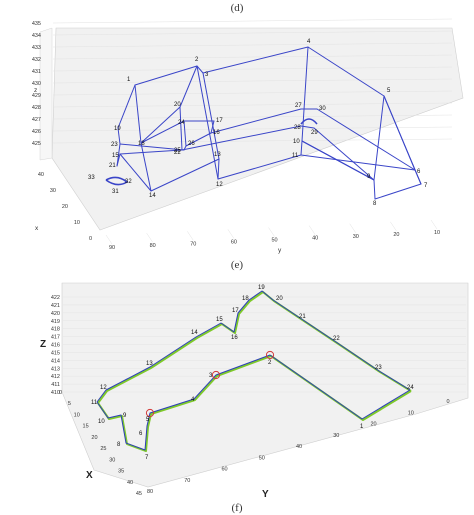  I want to click on tick-z: 429, so click(36, 96).